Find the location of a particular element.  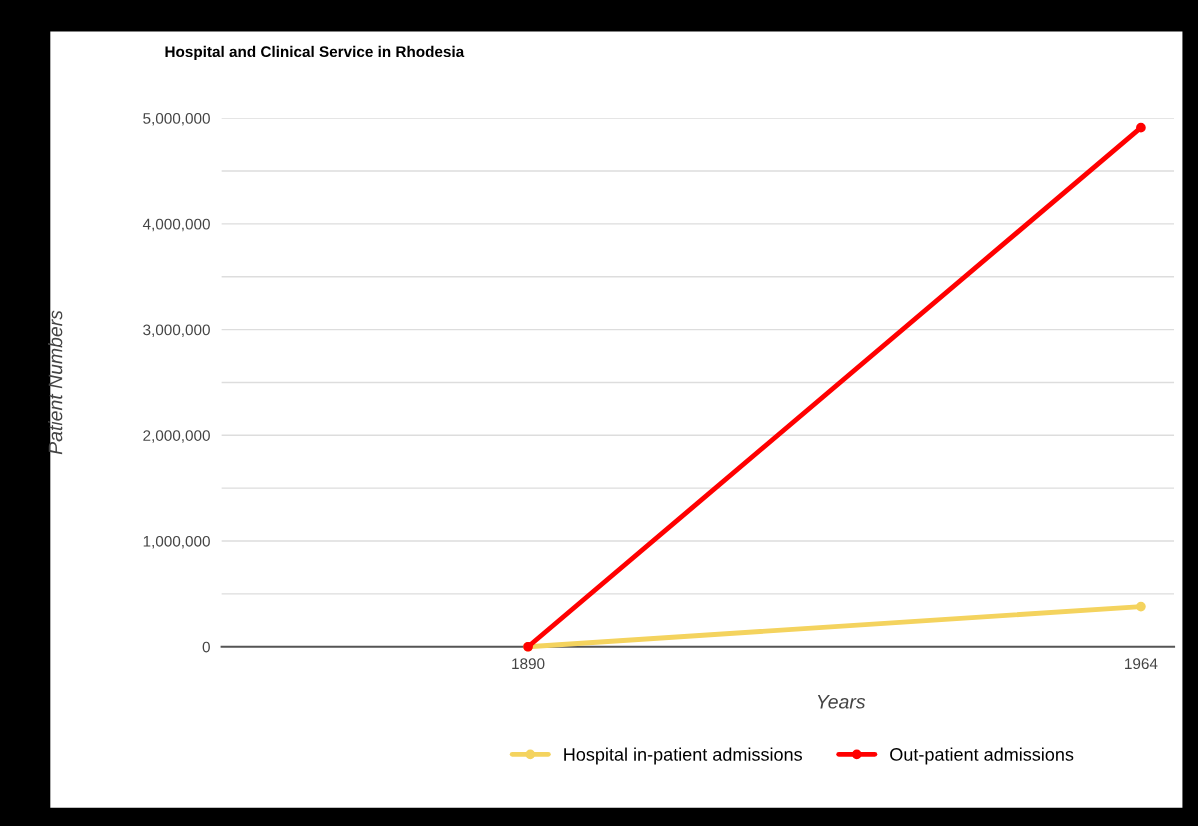

y-tick-label: 3,000,000 is located at coordinates (176, 331).